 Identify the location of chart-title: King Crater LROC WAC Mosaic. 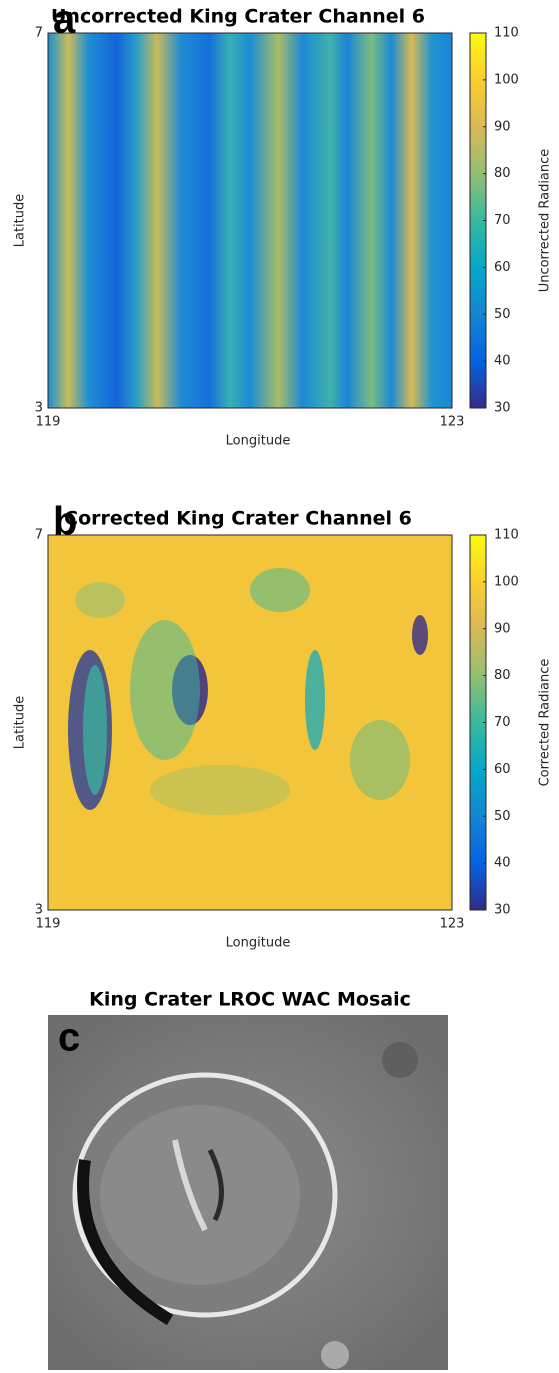
(250, 1000).